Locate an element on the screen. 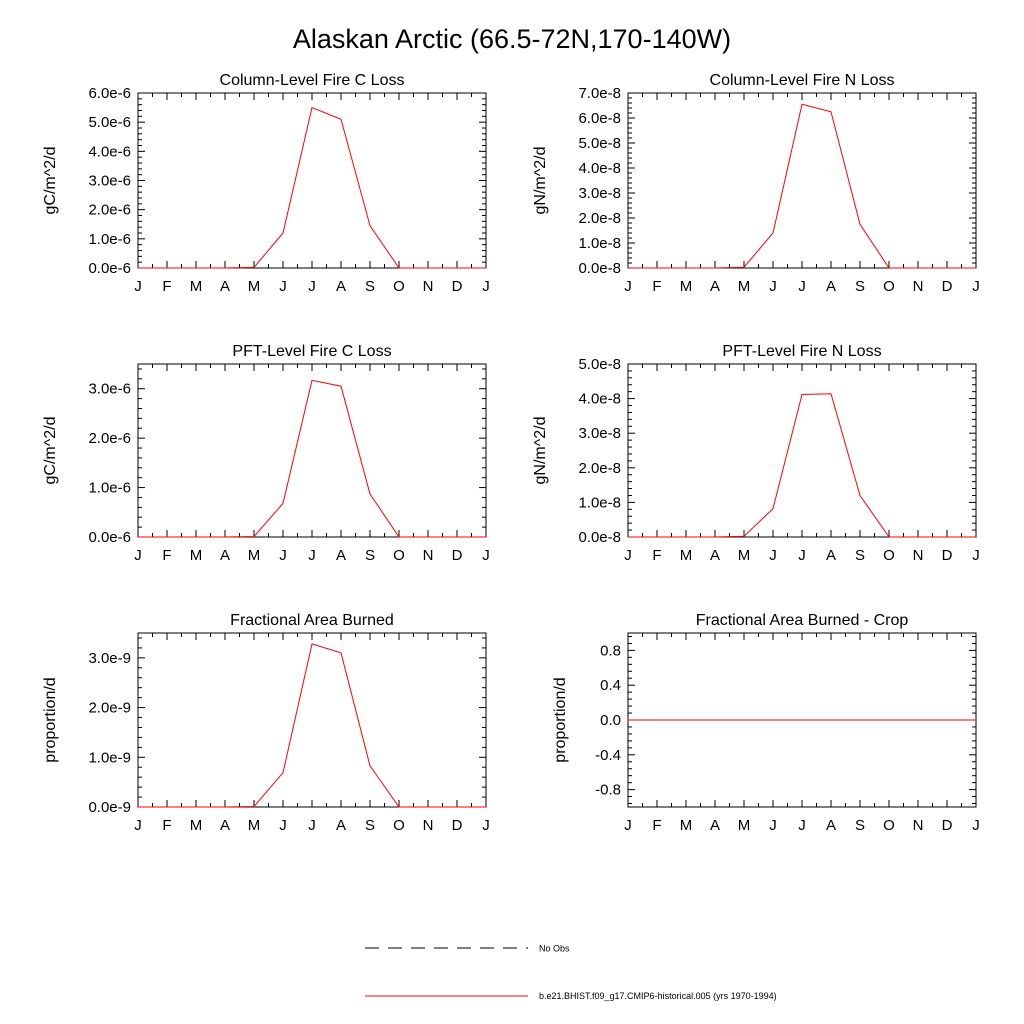  y-tick-label: 3.0e-9 is located at coordinates (109, 658).